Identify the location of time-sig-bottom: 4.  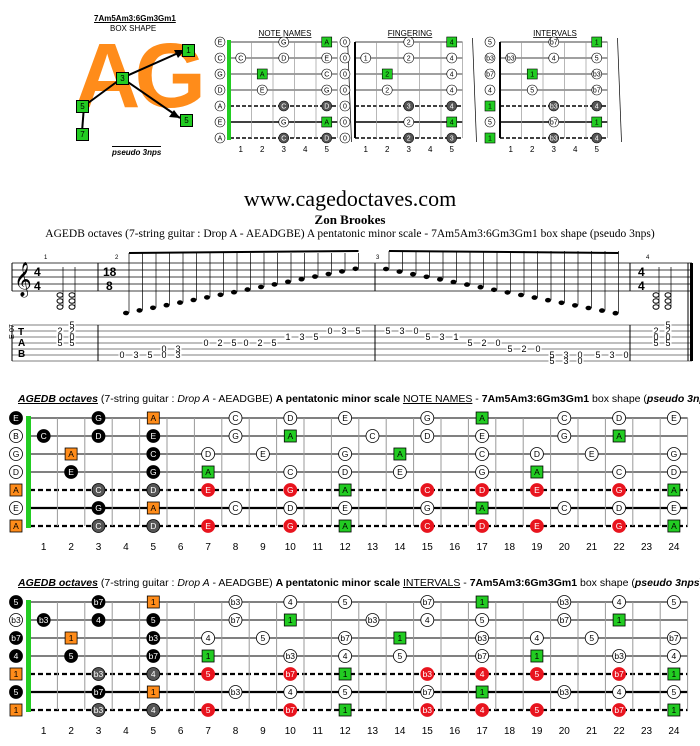
(641, 286).